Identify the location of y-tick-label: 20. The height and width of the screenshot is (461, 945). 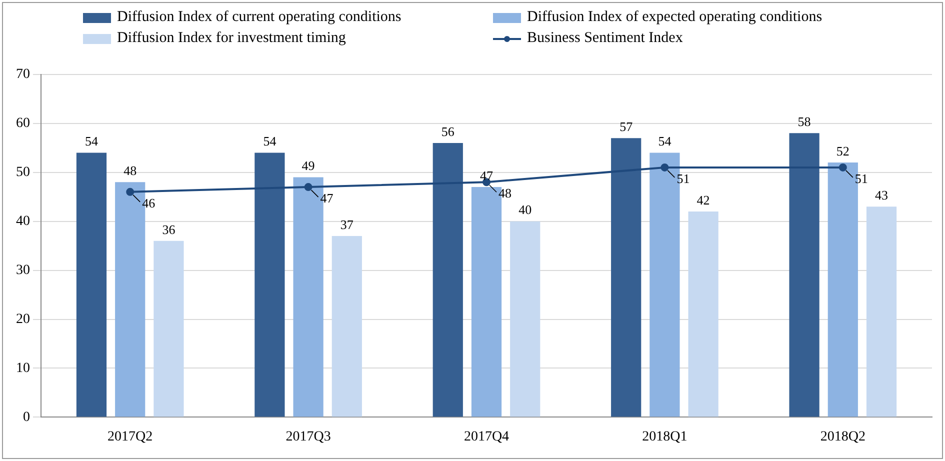
(23, 319).